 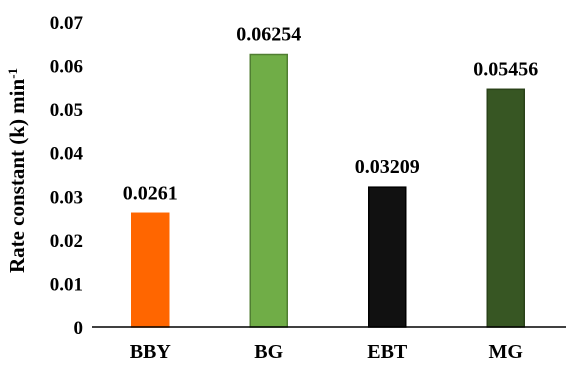 What do you see at coordinates (79, 328) in the screenshot?
I see `y-tick-label: 0` at bounding box center [79, 328].